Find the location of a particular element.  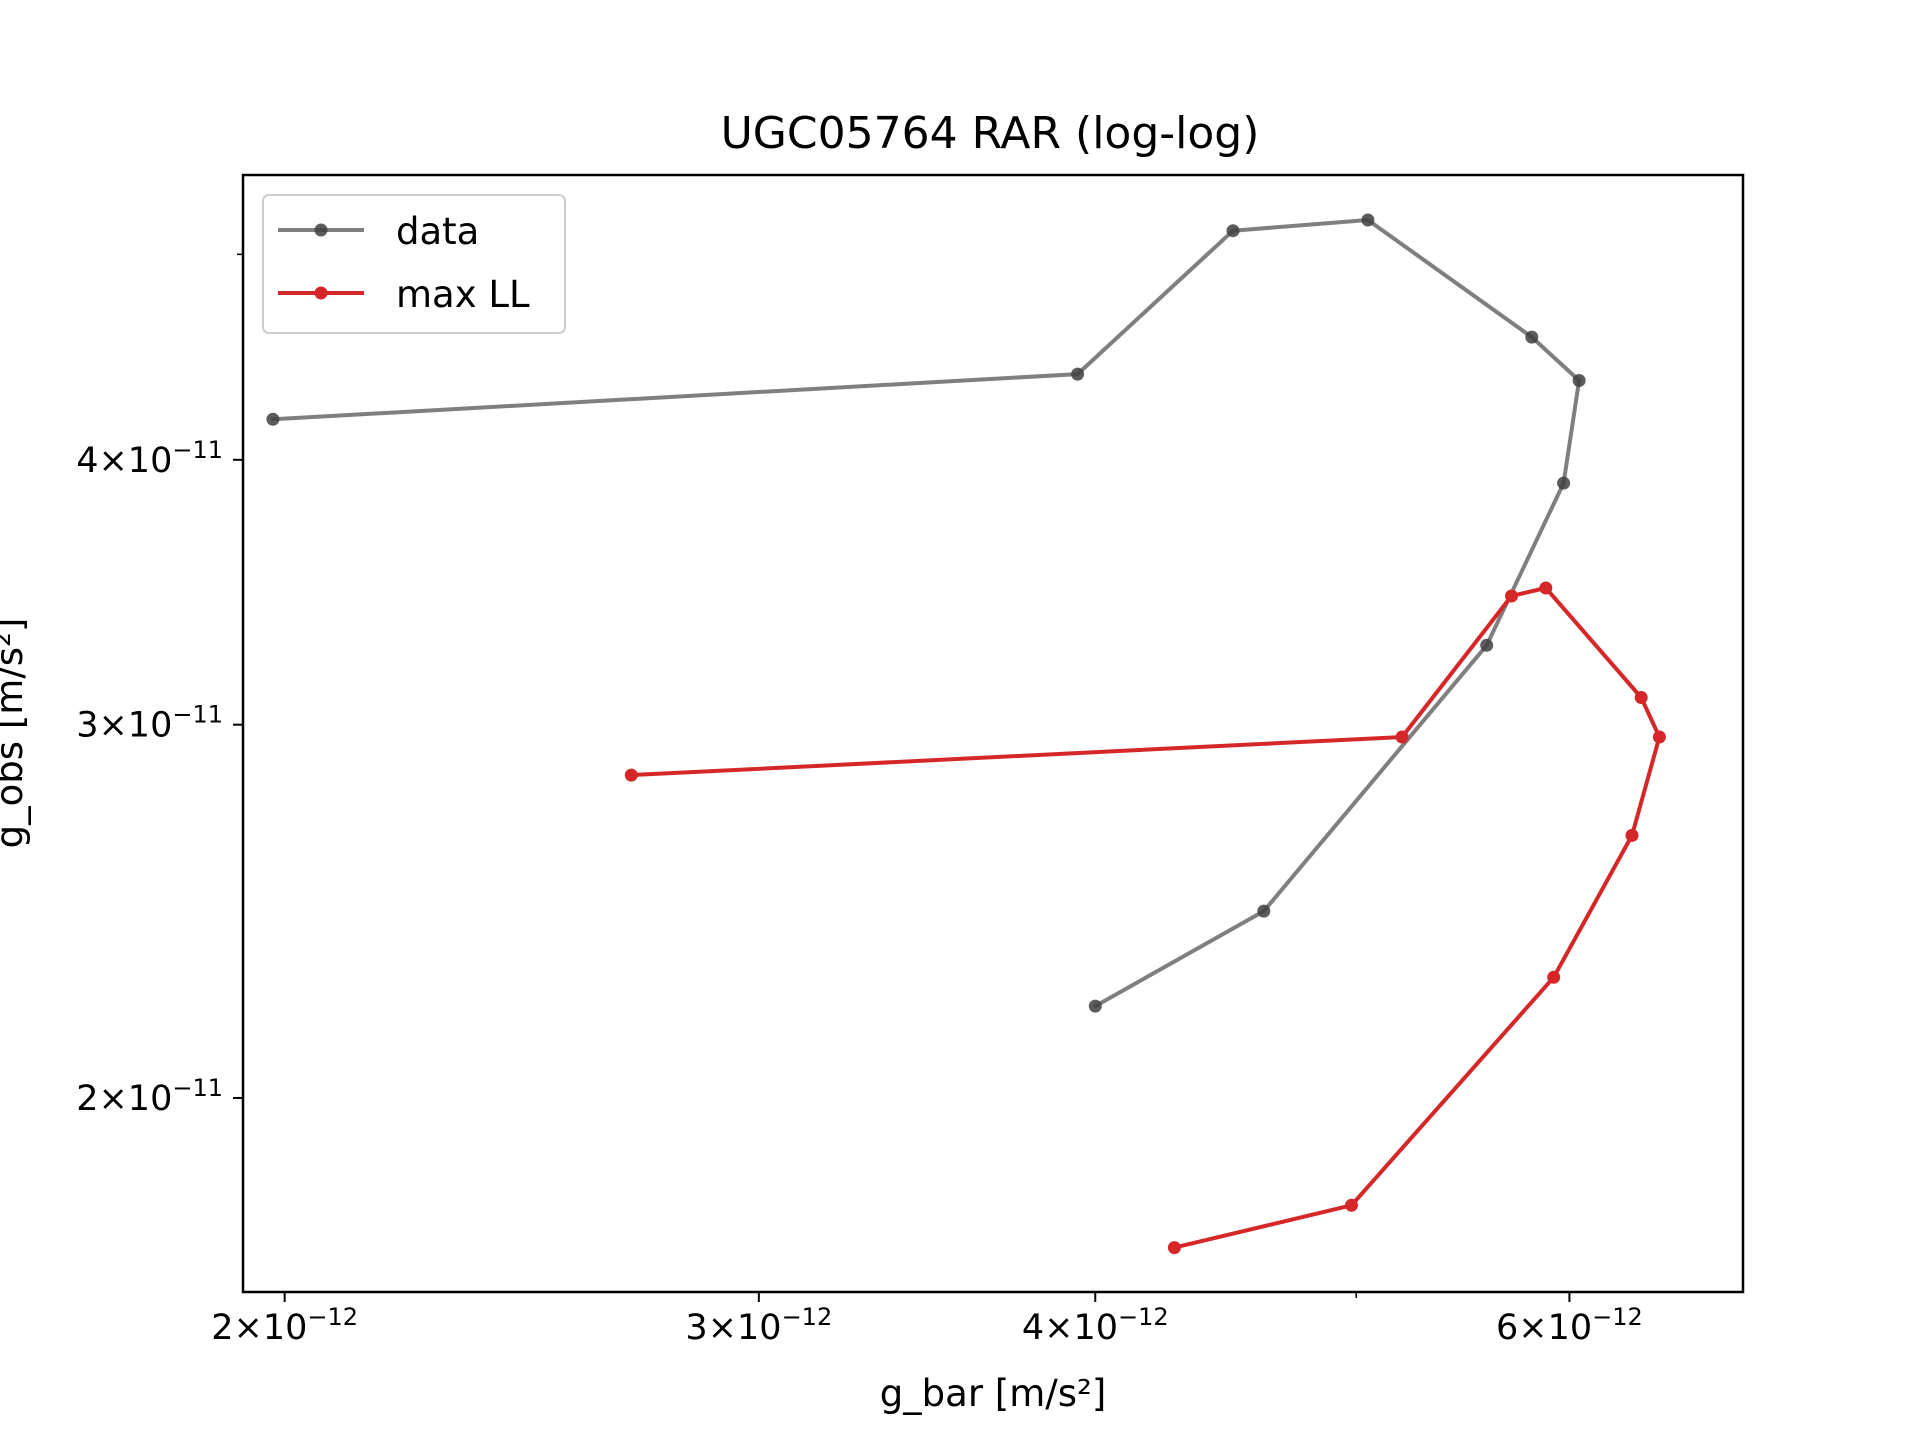

legend-label-max-ll: max LL is located at coordinates (463, 294).